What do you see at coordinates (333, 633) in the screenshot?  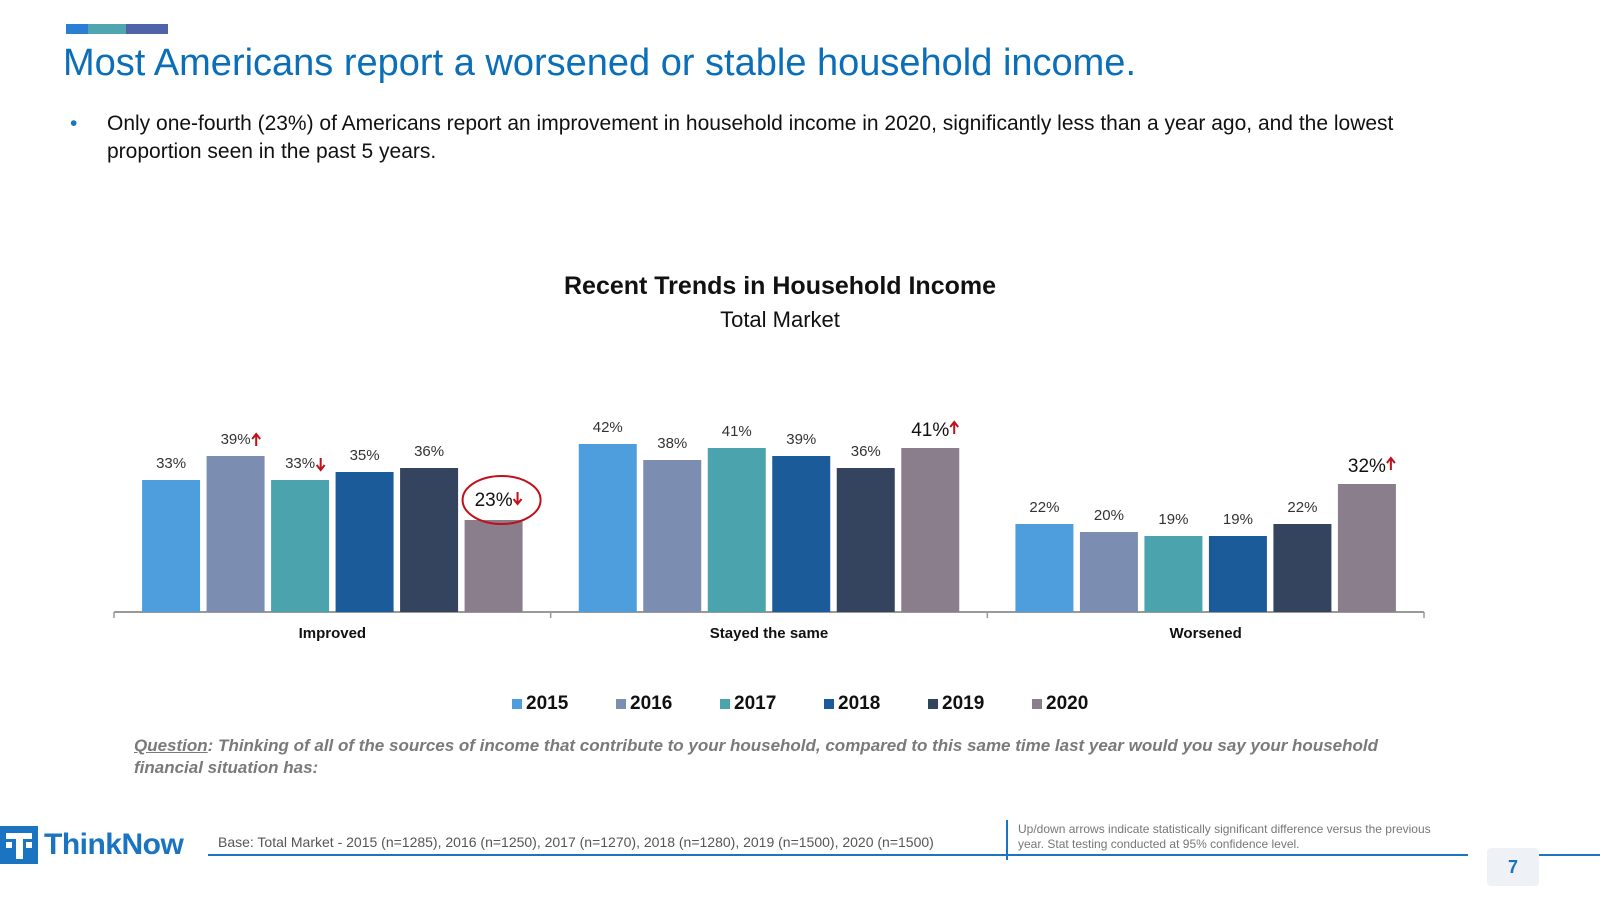 I see `category-label: Improved` at bounding box center [333, 633].